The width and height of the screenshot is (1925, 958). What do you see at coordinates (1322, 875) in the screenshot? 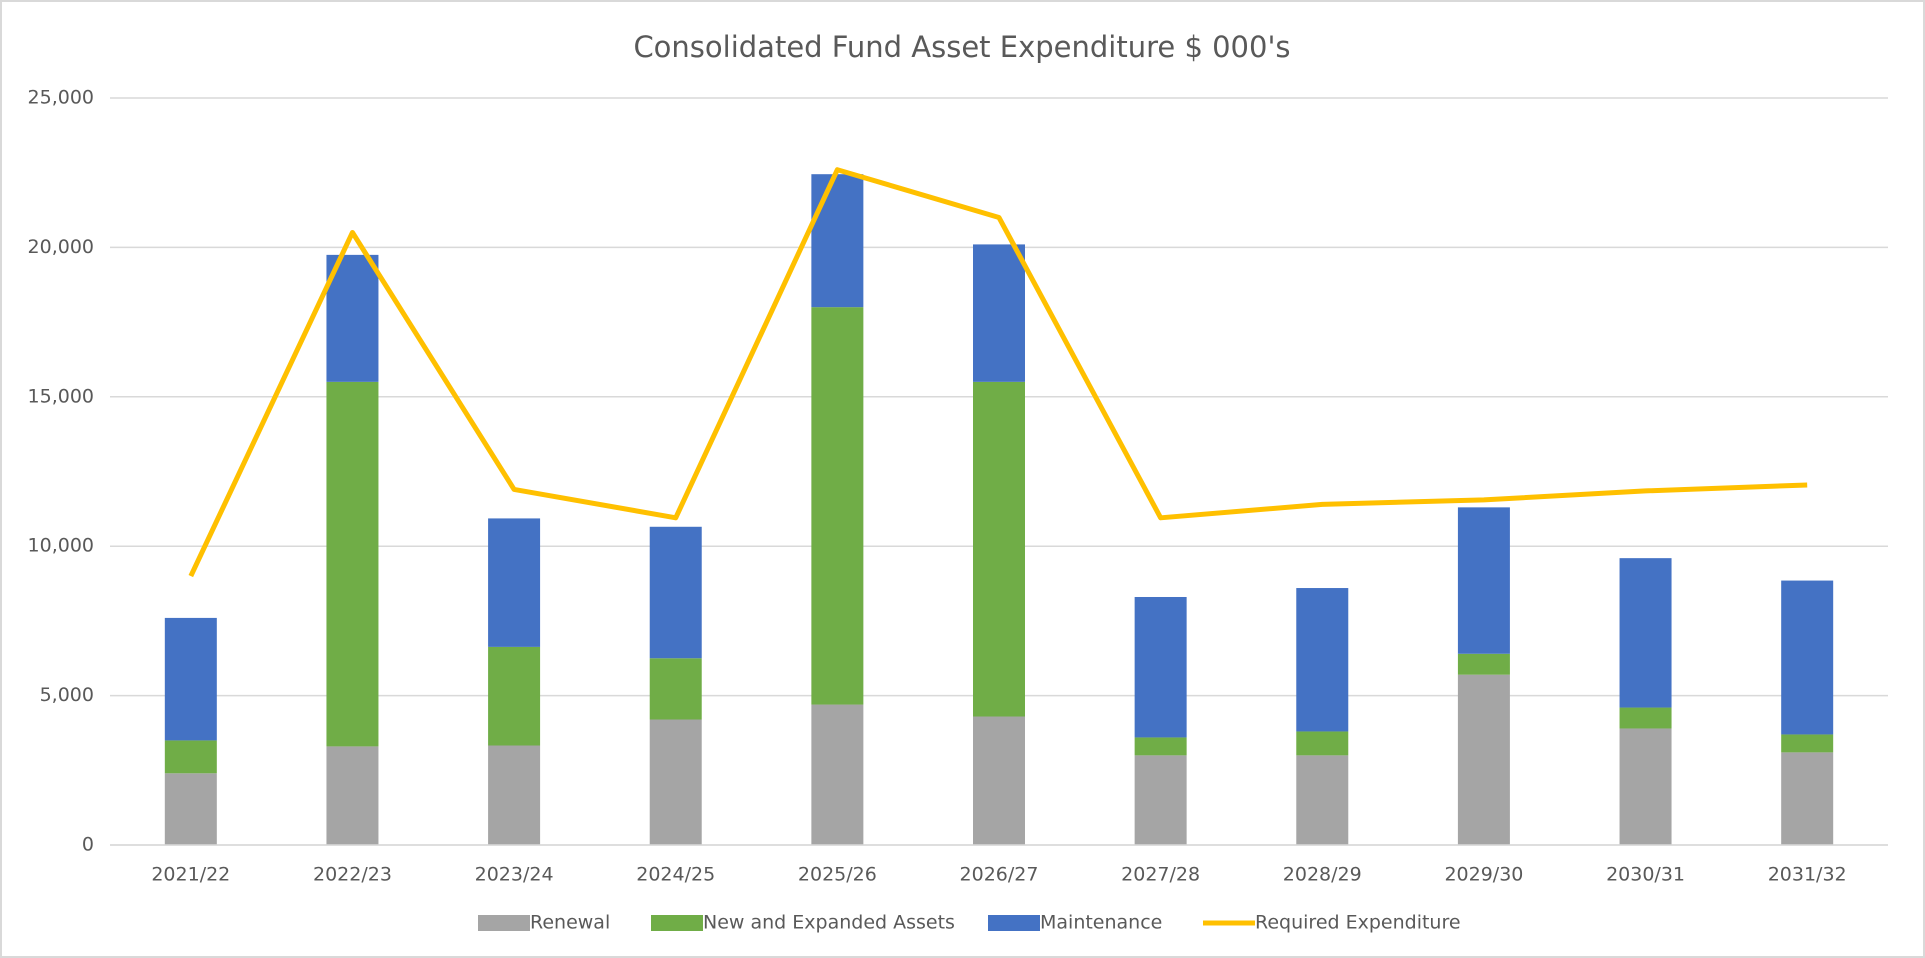
I see `x-tick-label: 2028/29` at bounding box center [1322, 875].